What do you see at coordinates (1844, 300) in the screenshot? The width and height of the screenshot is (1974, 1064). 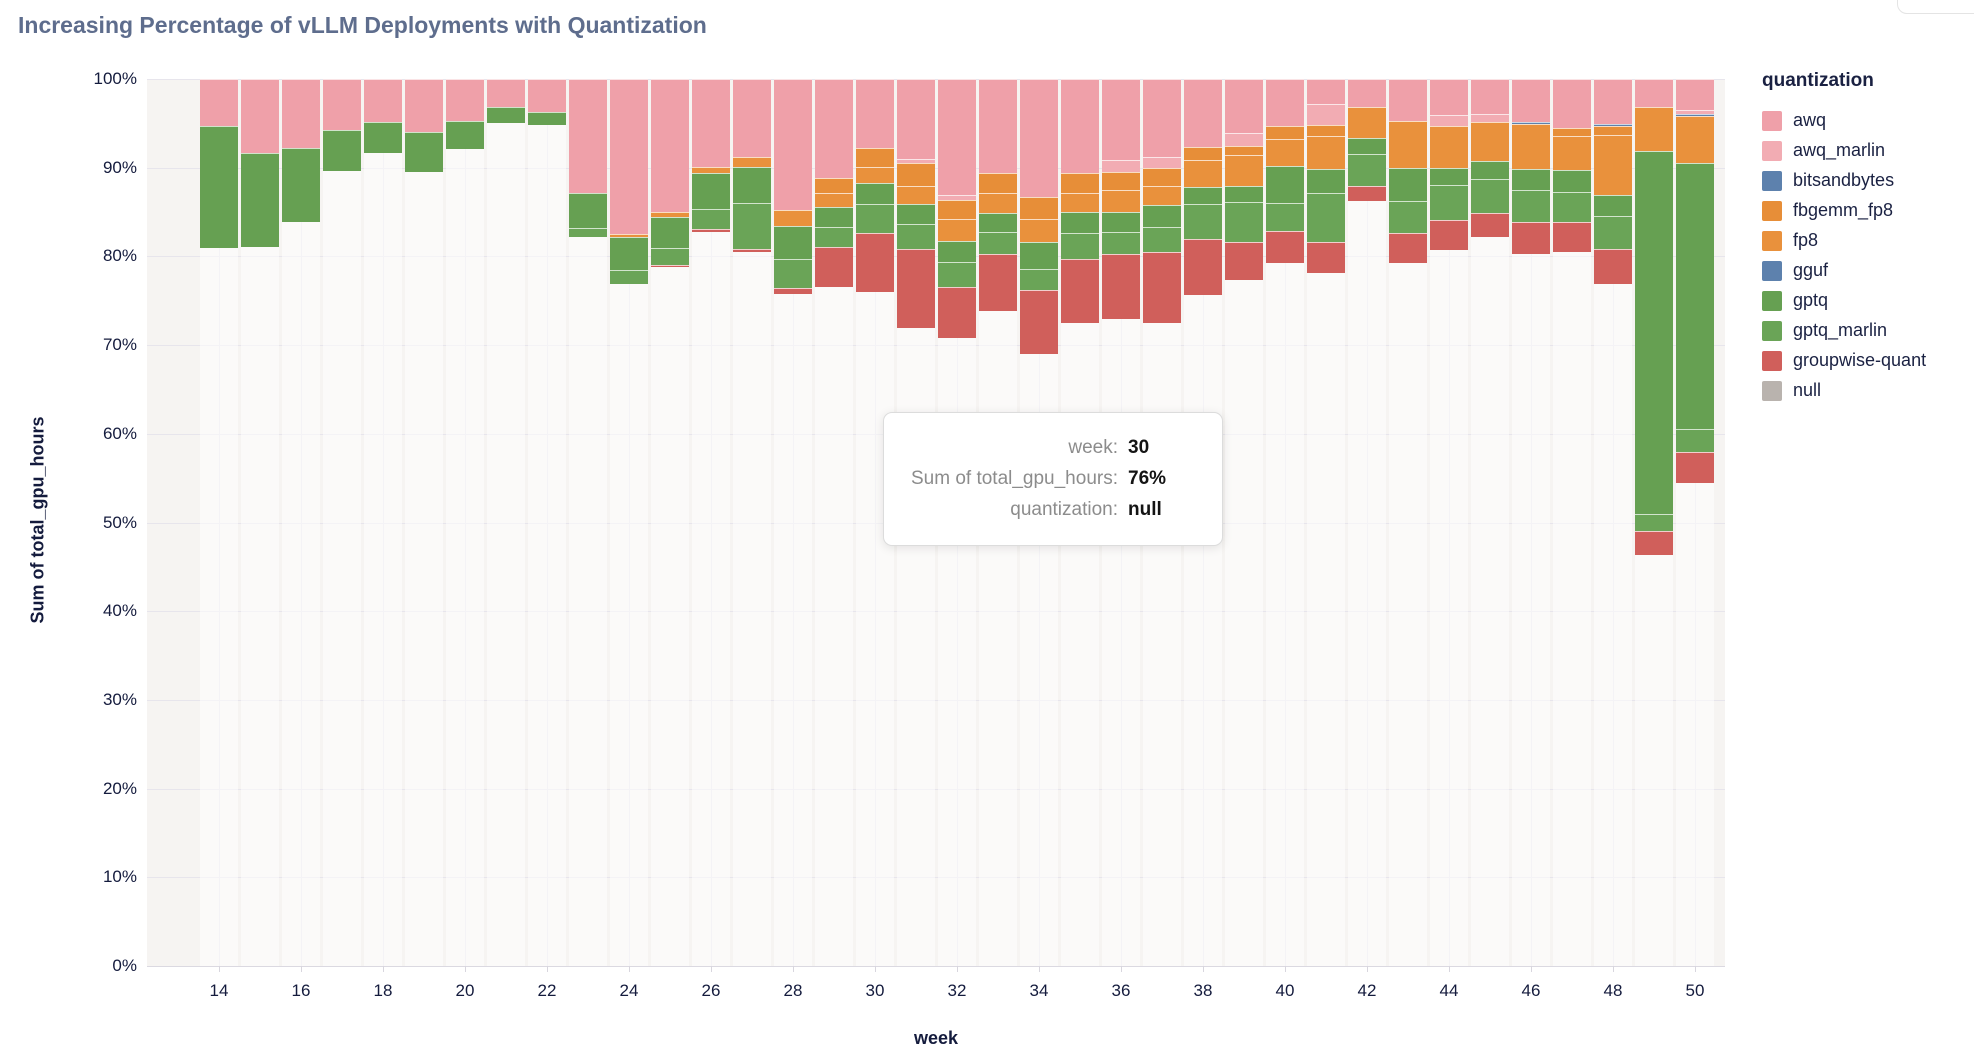 I see `legend-item-gptq: gptq` at bounding box center [1844, 300].